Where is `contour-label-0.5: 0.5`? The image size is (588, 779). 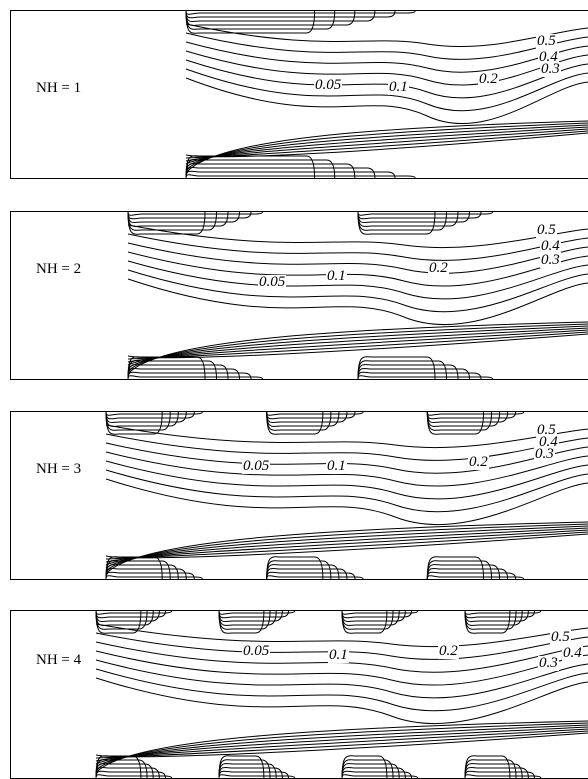 contour-label-0.5: 0.5 is located at coordinates (546, 430).